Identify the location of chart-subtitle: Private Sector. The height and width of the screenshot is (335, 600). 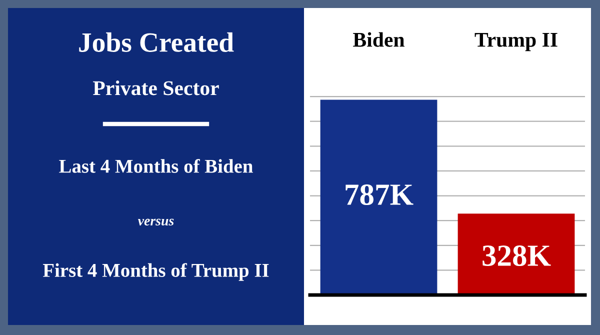
(156, 88).